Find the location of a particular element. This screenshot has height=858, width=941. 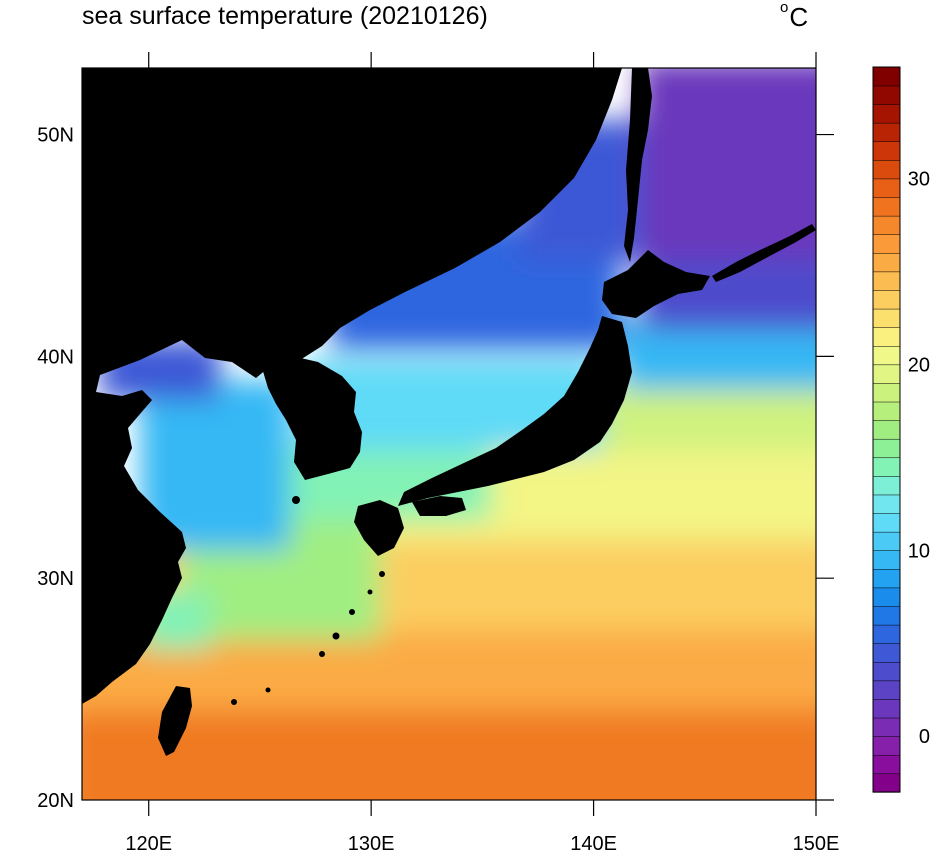

hokkaido is located at coordinates (656, 284).